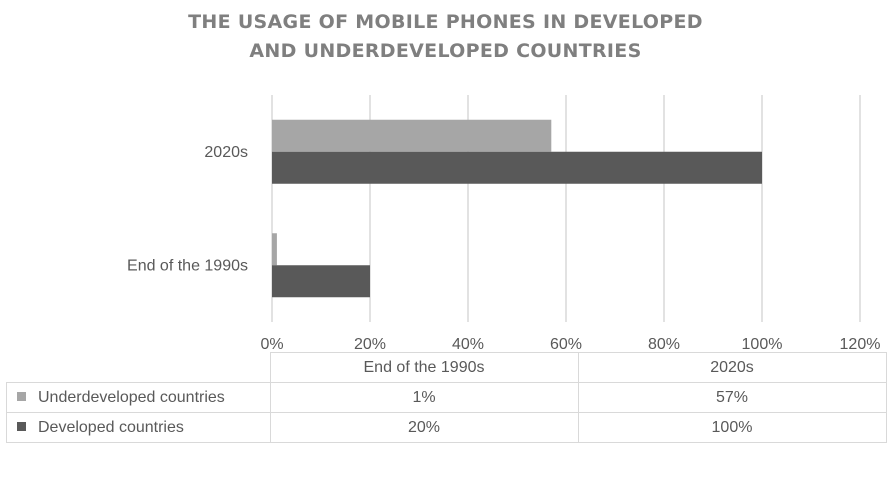 The width and height of the screenshot is (891, 485). What do you see at coordinates (732, 367) in the screenshot?
I see `data-table-header-cell: 2020s` at bounding box center [732, 367].